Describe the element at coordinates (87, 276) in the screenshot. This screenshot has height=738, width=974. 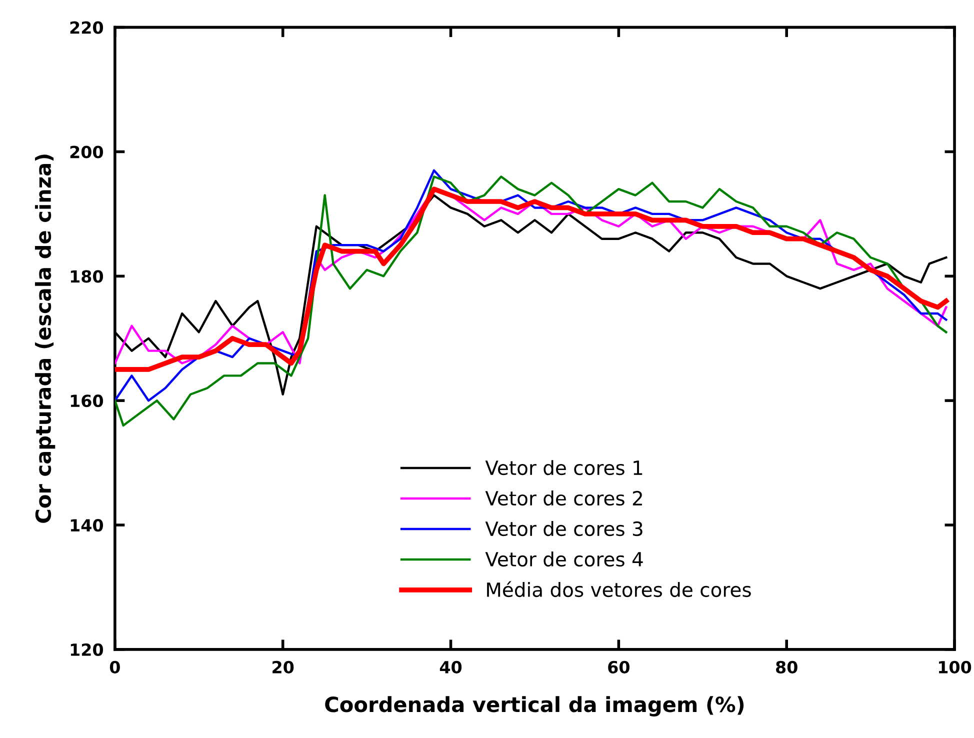
I see `y-tick-label: 180` at that location.